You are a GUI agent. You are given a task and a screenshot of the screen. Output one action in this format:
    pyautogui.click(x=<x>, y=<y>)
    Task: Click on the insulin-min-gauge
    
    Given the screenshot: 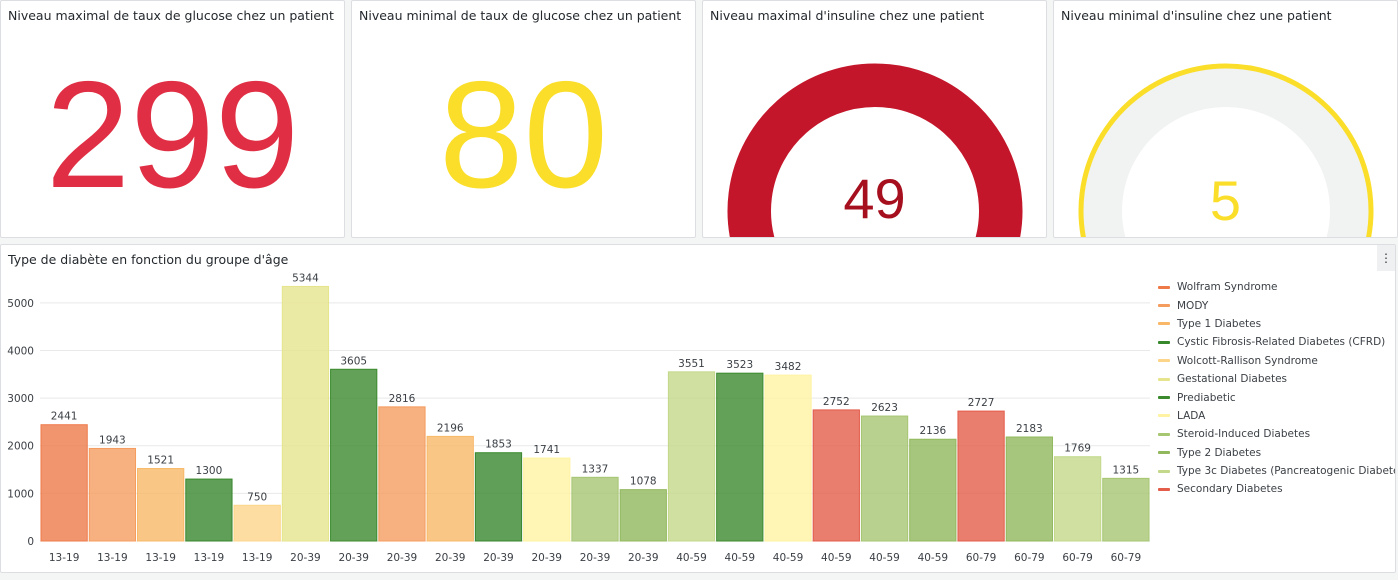 What is the action you would take?
    pyautogui.click(x=1226, y=150)
    